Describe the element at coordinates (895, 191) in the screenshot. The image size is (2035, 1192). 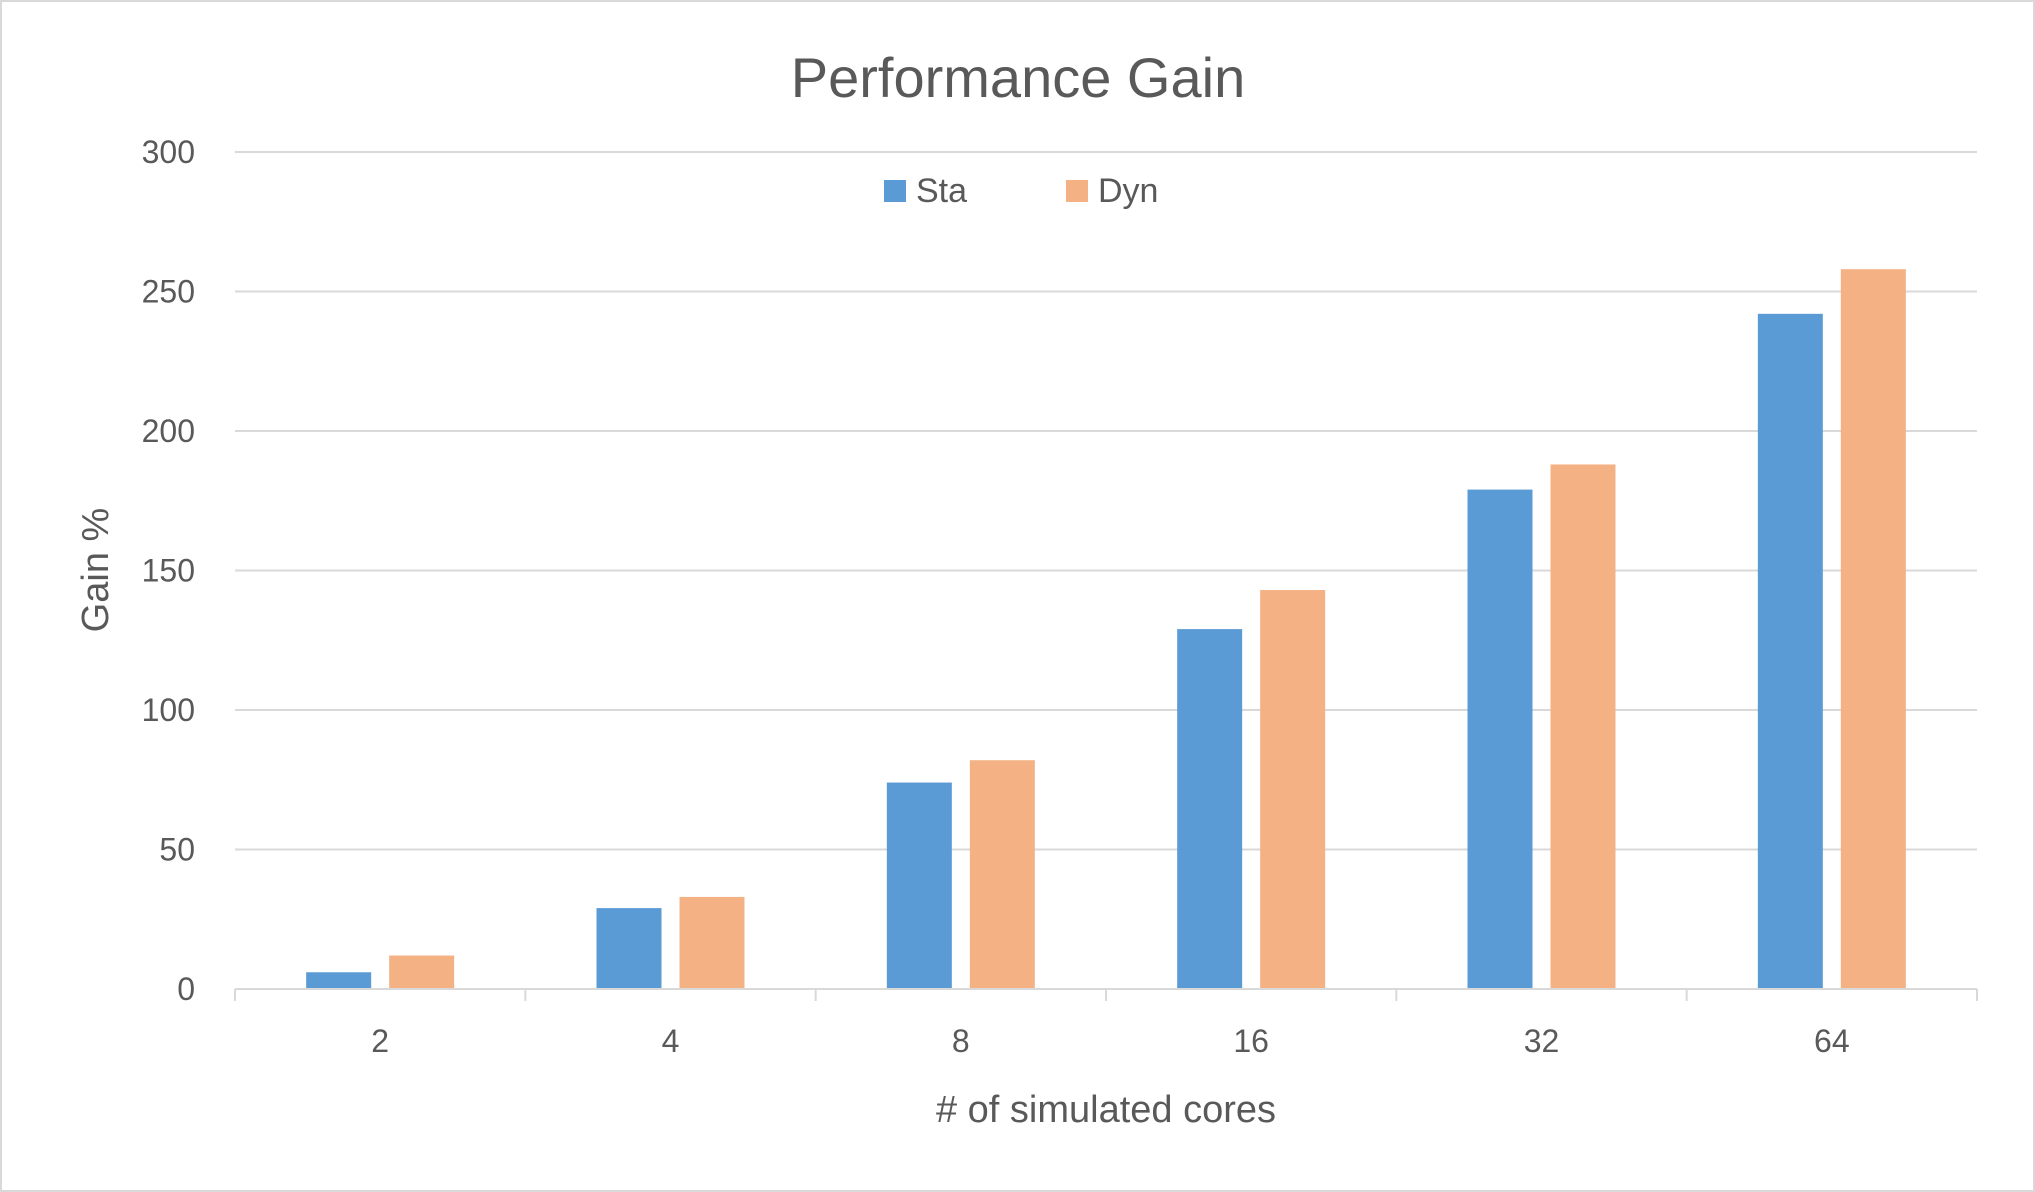
I see `legend-swatch-sta` at that location.